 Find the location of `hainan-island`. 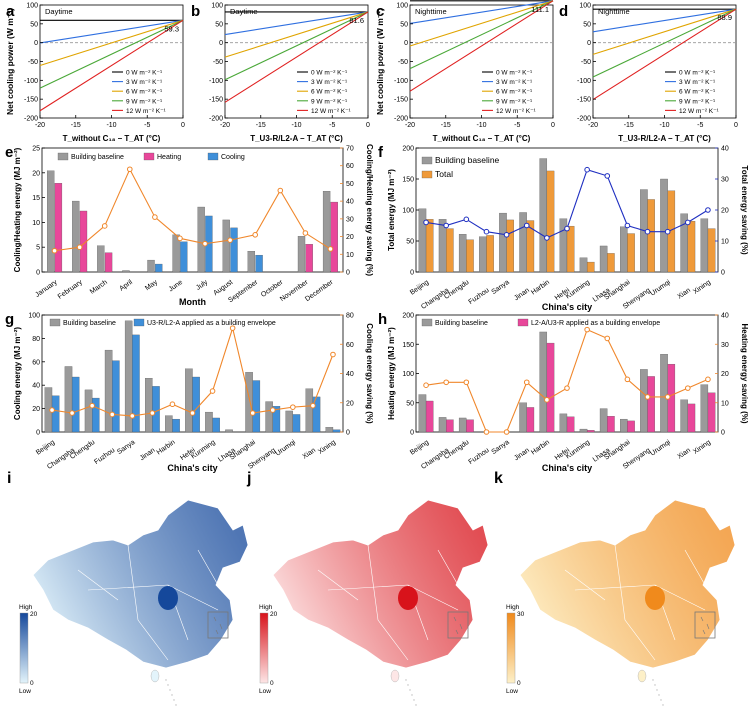

hainan-island is located at coordinates (155, 676).